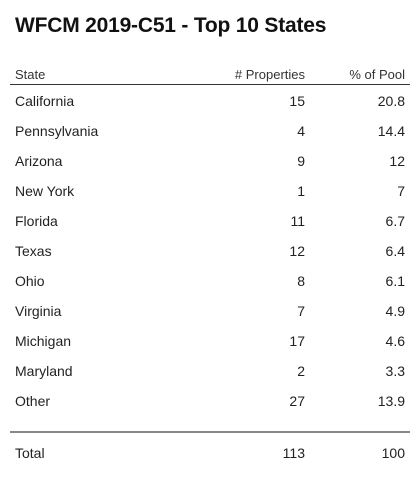 Image resolution: width=420 pixels, height=487 pixels. What do you see at coordinates (43, 341) in the screenshot?
I see `cell-state: Michigan` at bounding box center [43, 341].